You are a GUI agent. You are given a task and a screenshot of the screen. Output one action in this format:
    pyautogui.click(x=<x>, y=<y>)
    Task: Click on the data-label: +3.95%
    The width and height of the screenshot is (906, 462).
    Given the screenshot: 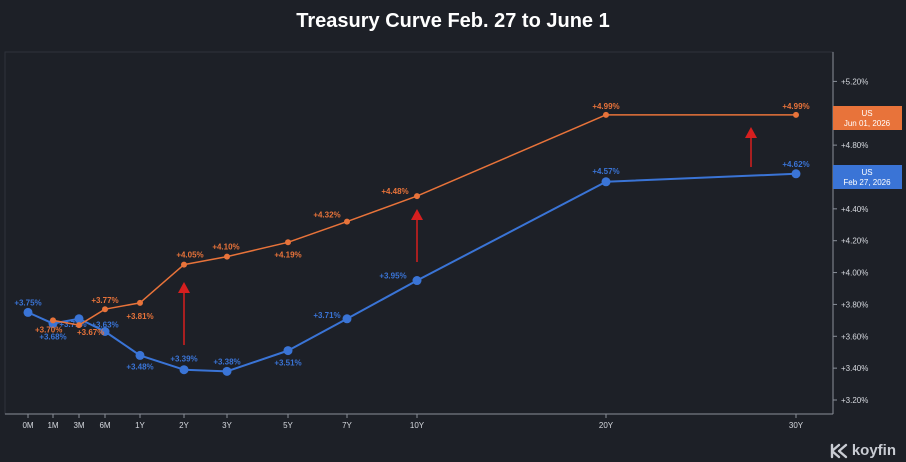 What is the action you would take?
    pyautogui.click(x=392, y=276)
    